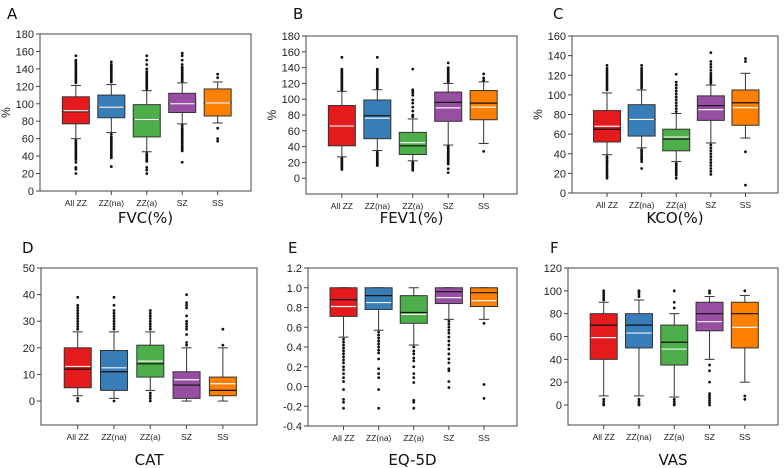 The height and width of the screenshot is (468, 784). Describe the element at coordinates (218, 203) in the screenshot. I see `x-tick-label: SS` at that location.